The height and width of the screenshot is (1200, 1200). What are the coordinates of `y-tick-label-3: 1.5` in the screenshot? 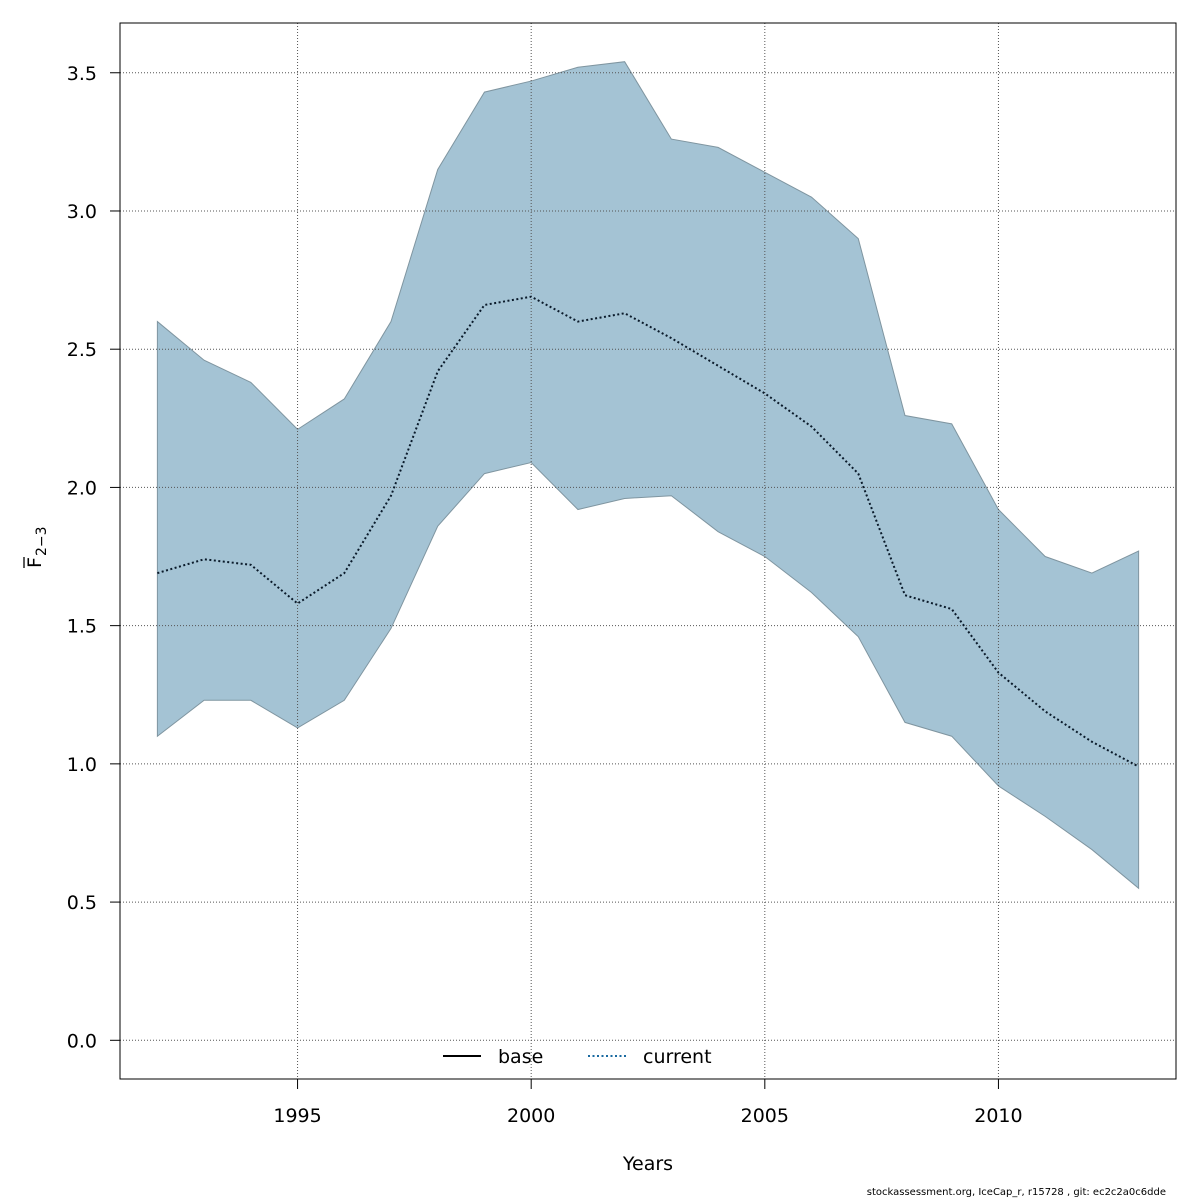 It's located at (82, 627).